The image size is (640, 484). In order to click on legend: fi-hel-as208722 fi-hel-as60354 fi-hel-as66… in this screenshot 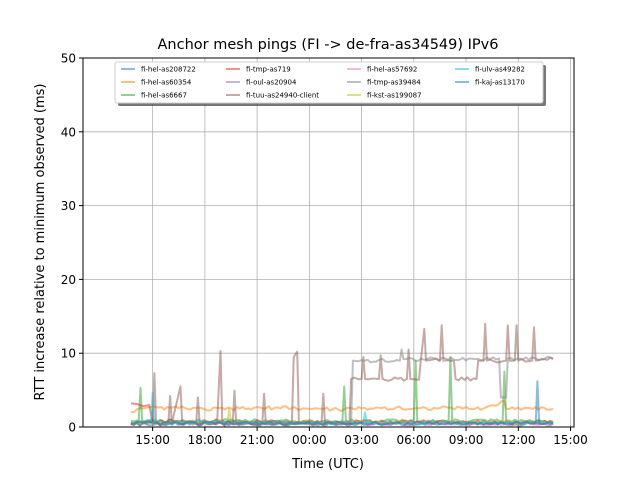, I will do `click(330, 83)`.